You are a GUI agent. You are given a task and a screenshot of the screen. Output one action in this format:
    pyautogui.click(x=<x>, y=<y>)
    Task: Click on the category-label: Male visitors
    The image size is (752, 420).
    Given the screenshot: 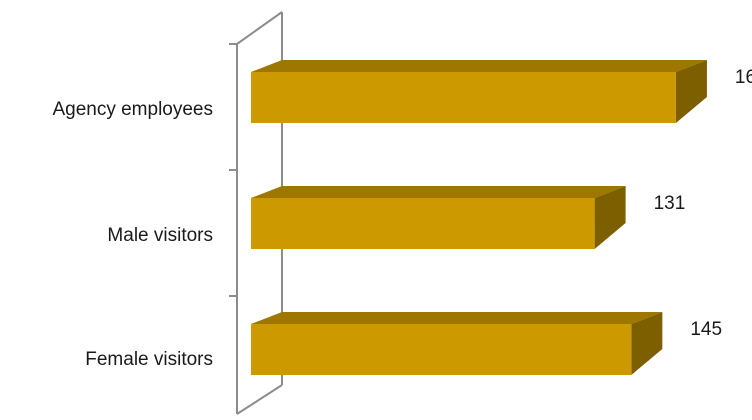 What is the action you would take?
    pyautogui.click(x=160, y=235)
    